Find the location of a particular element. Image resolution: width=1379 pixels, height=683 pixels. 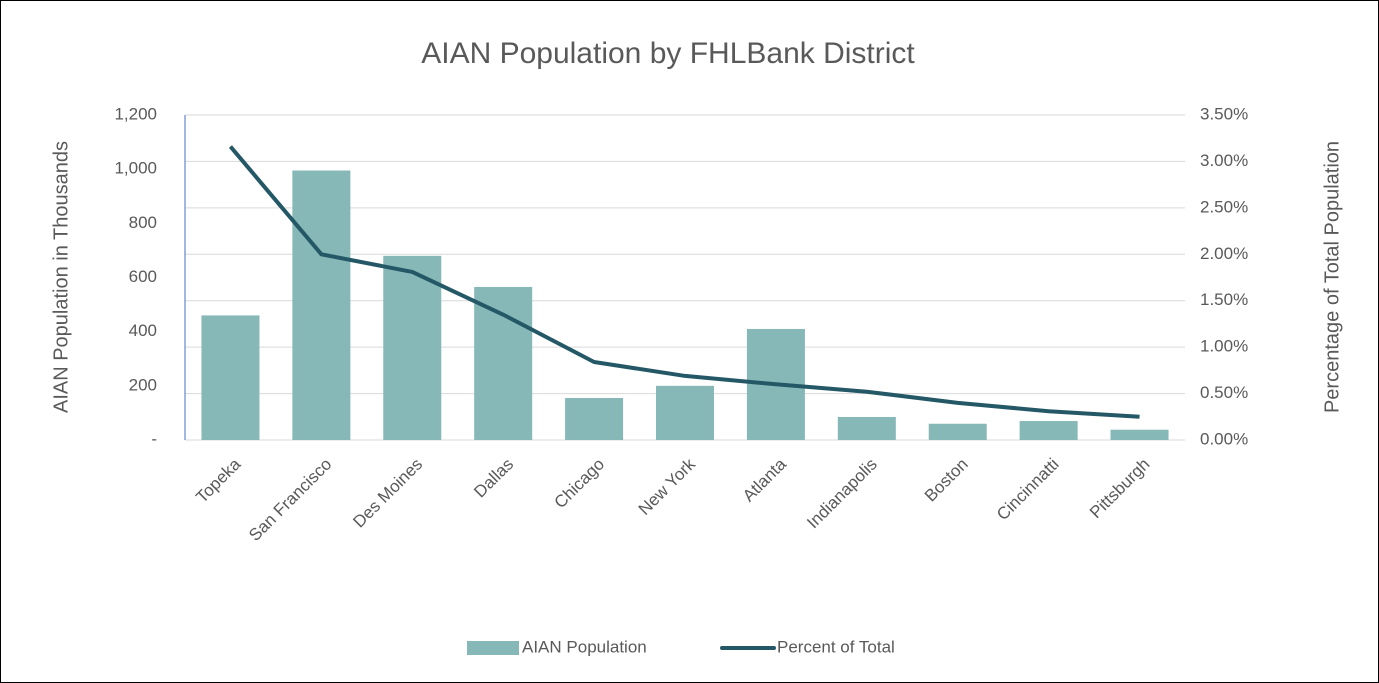

chart-title: AIAN Population by FHLBank District is located at coordinates (668, 53).